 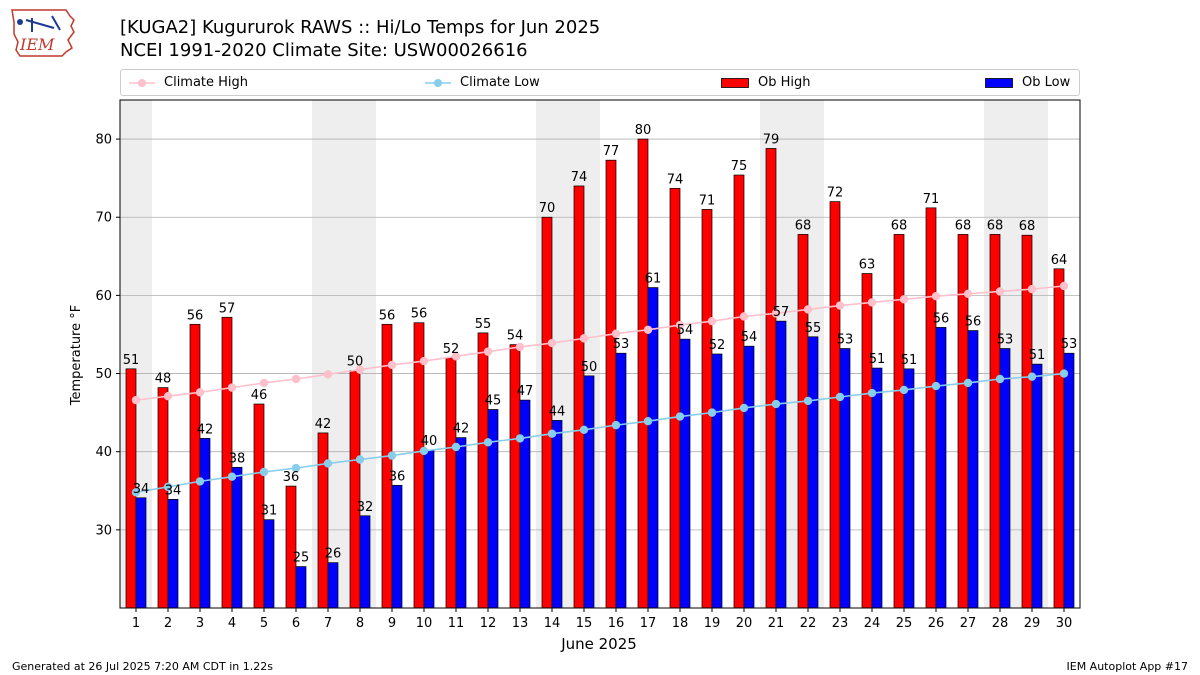 I want to click on x-tick-label-2: 2, so click(x=168, y=623).